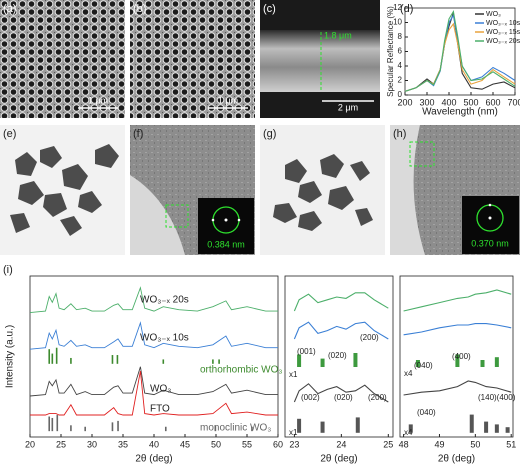  Describe the element at coordinates (503, 32) in the screenshot. I see `legend-label: WO₃₋ₓ 15s` at that location.